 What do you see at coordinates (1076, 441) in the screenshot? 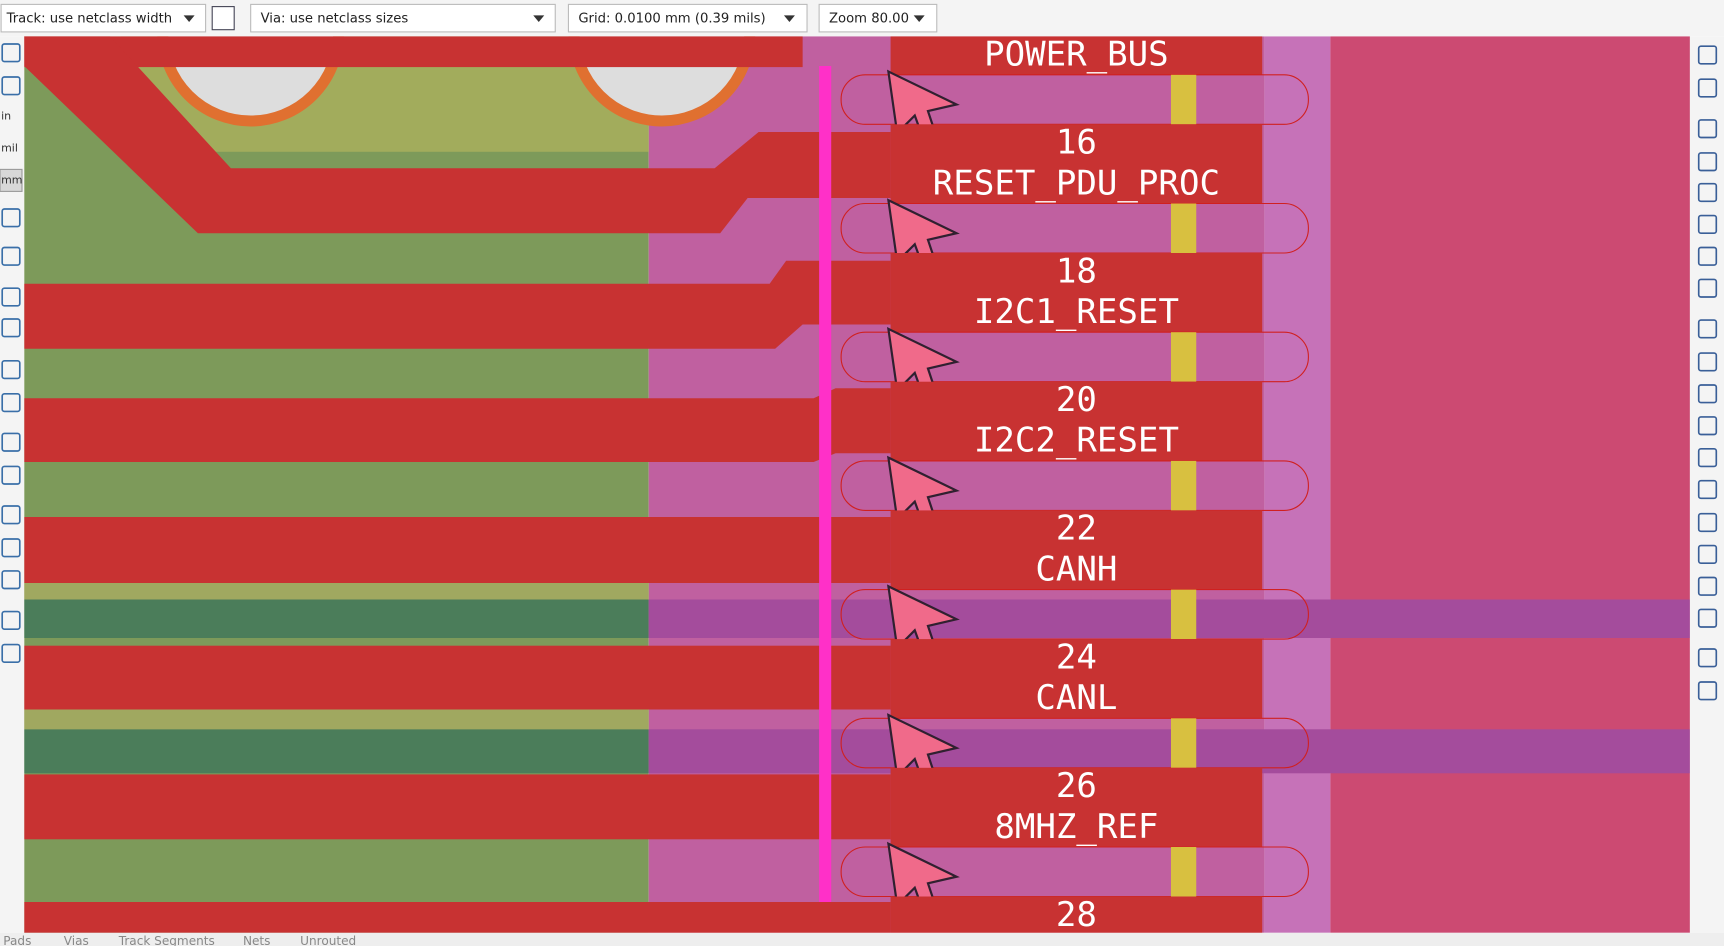
I see `pad-net: I2C2_RESET` at bounding box center [1076, 441].